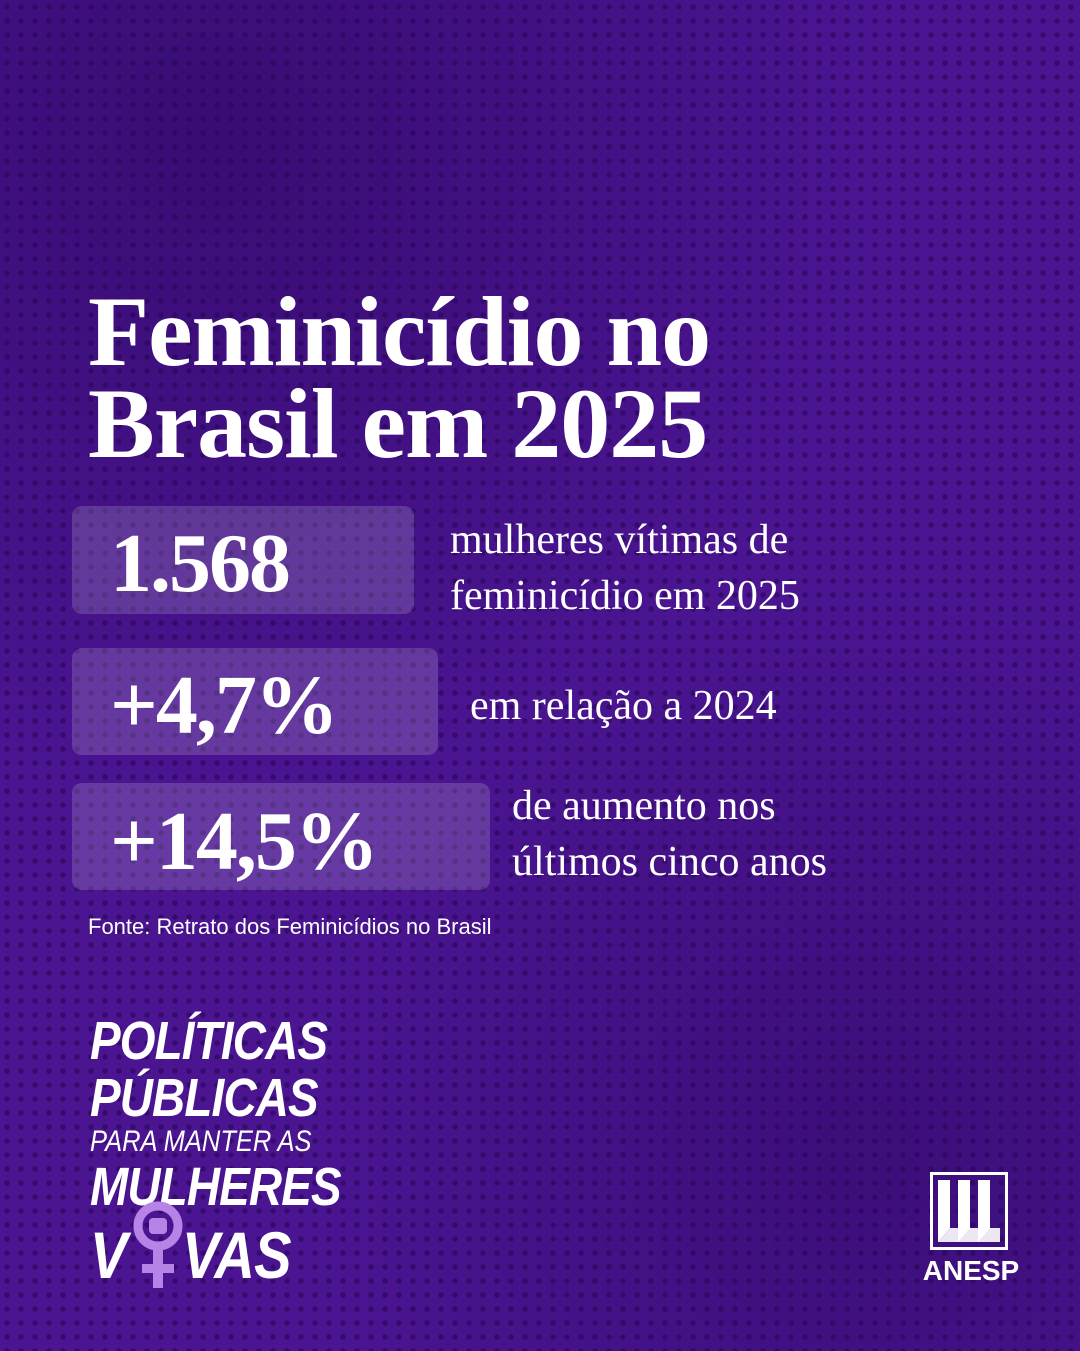 The width and height of the screenshot is (1080, 1351). What do you see at coordinates (209, 1041) in the screenshot?
I see `campaign-line: POLÍTICAS` at bounding box center [209, 1041].